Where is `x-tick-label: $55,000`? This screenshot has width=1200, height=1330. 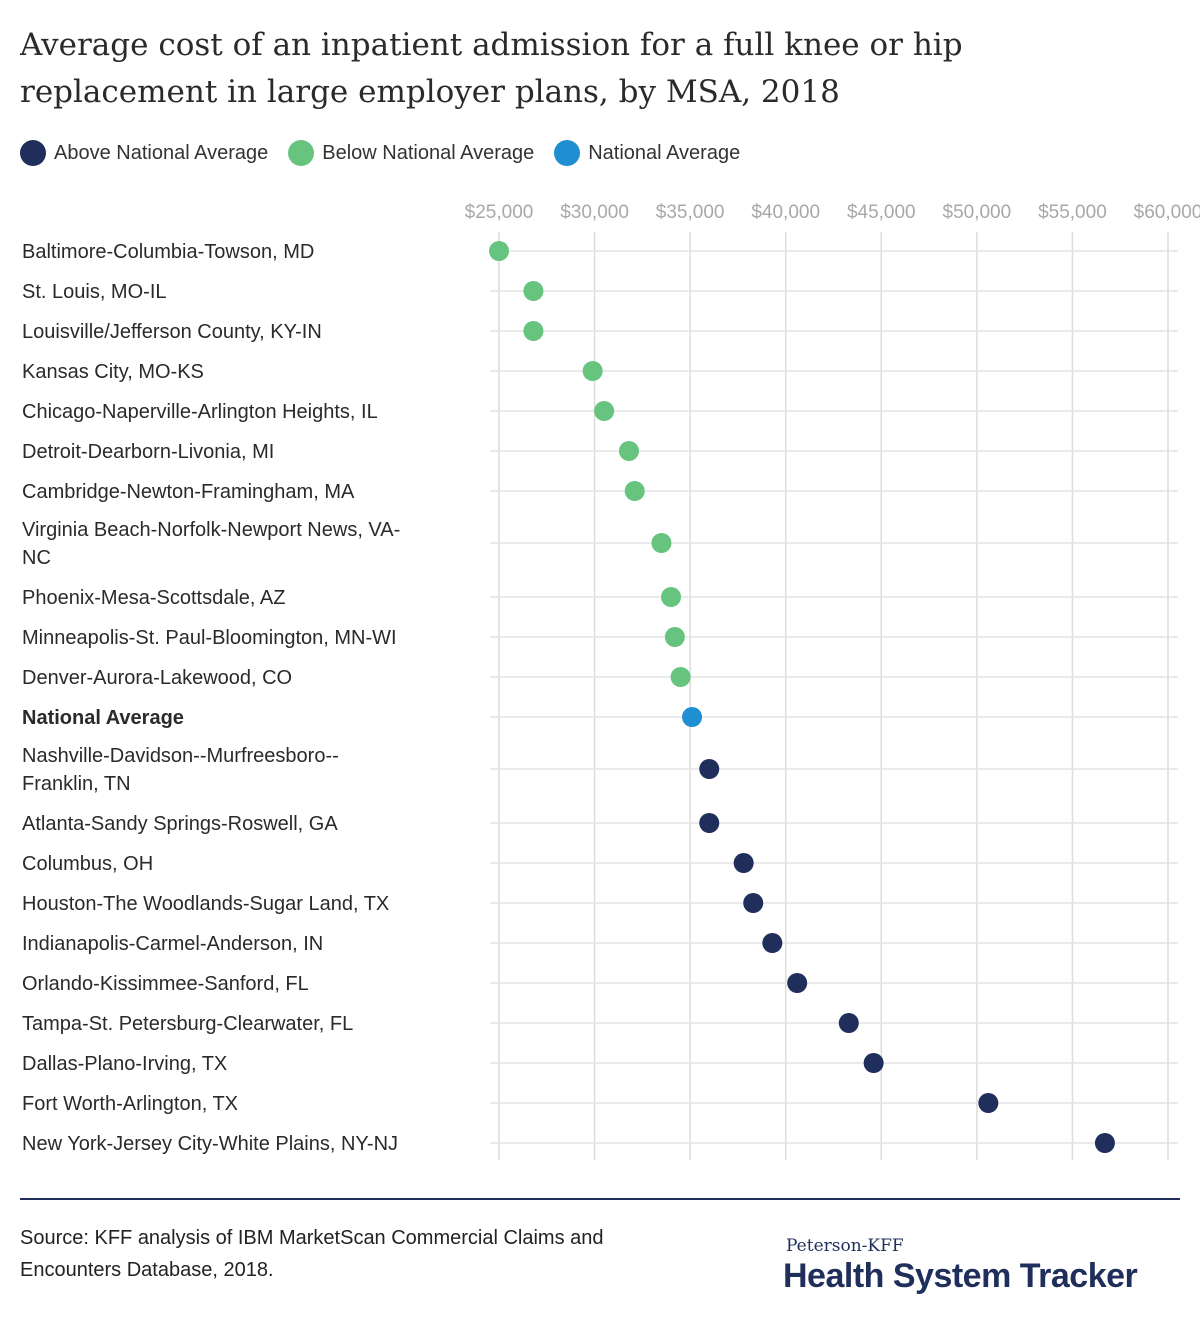 x-tick-label: $55,000 is located at coordinates (1072, 212).